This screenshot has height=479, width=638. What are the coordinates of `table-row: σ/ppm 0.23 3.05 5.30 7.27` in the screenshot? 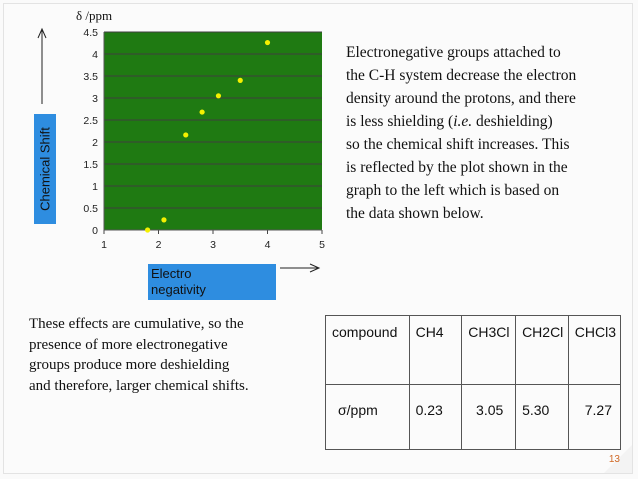 It's located at (473, 417).